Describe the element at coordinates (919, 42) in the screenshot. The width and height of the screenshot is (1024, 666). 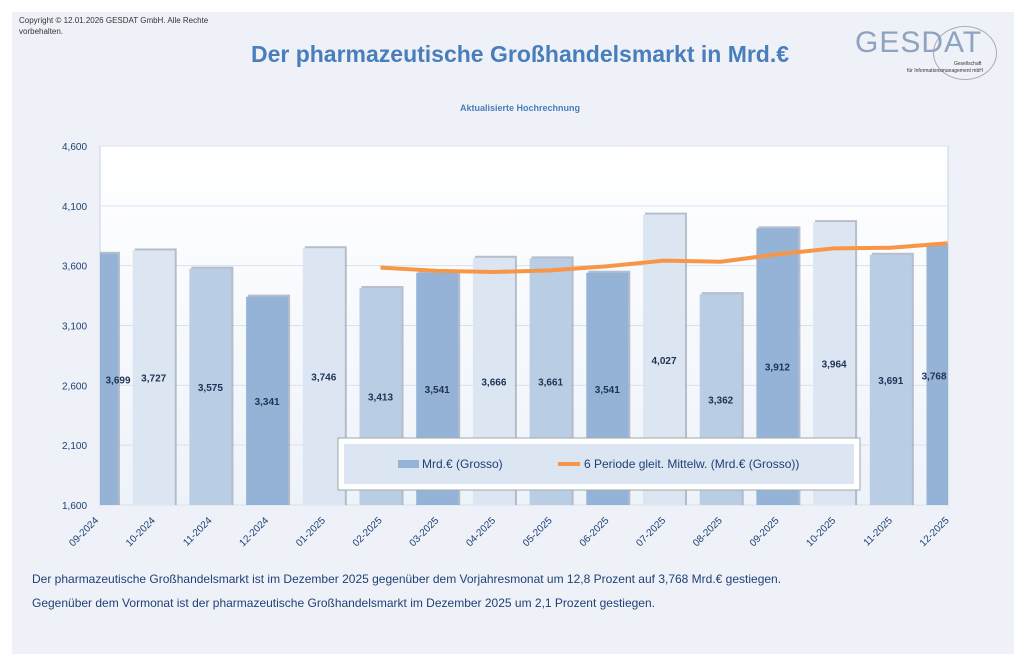
I see `logo-text: GESDAT` at that location.